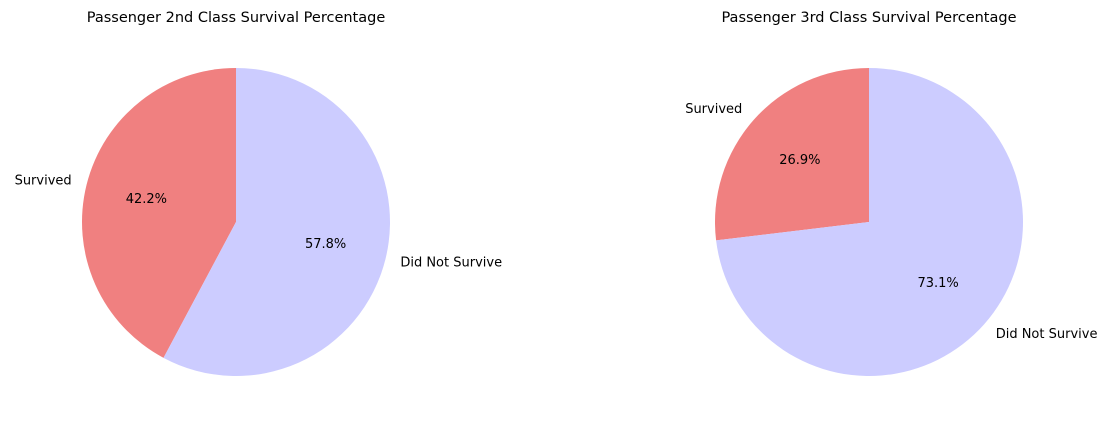  What do you see at coordinates (868, 18) in the screenshot?
I see `chart-title: Passenger 3rd Class Survival Percentage` at bounding box center [868, 18].